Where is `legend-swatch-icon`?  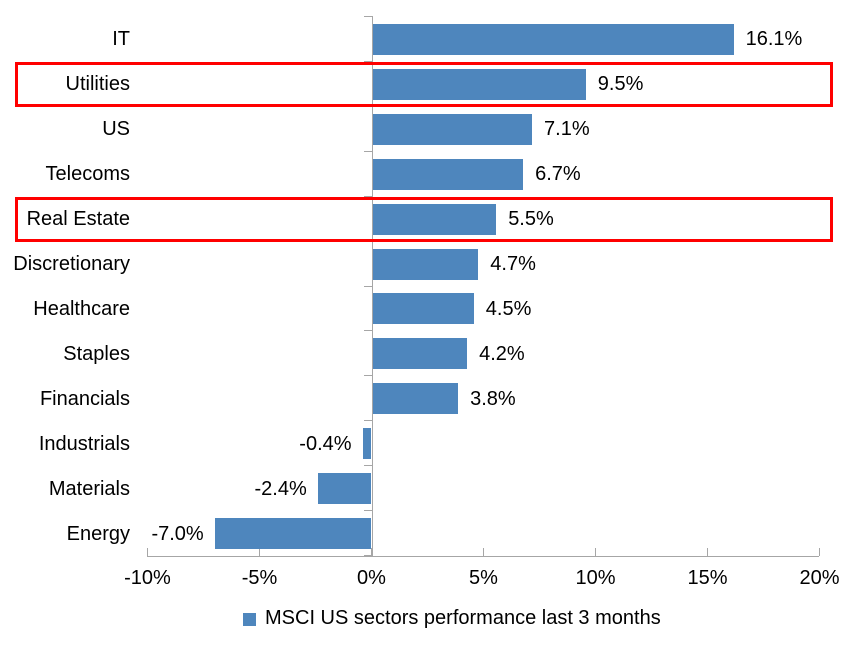 legend-swatch-icon is located at coordinates (249, 619).